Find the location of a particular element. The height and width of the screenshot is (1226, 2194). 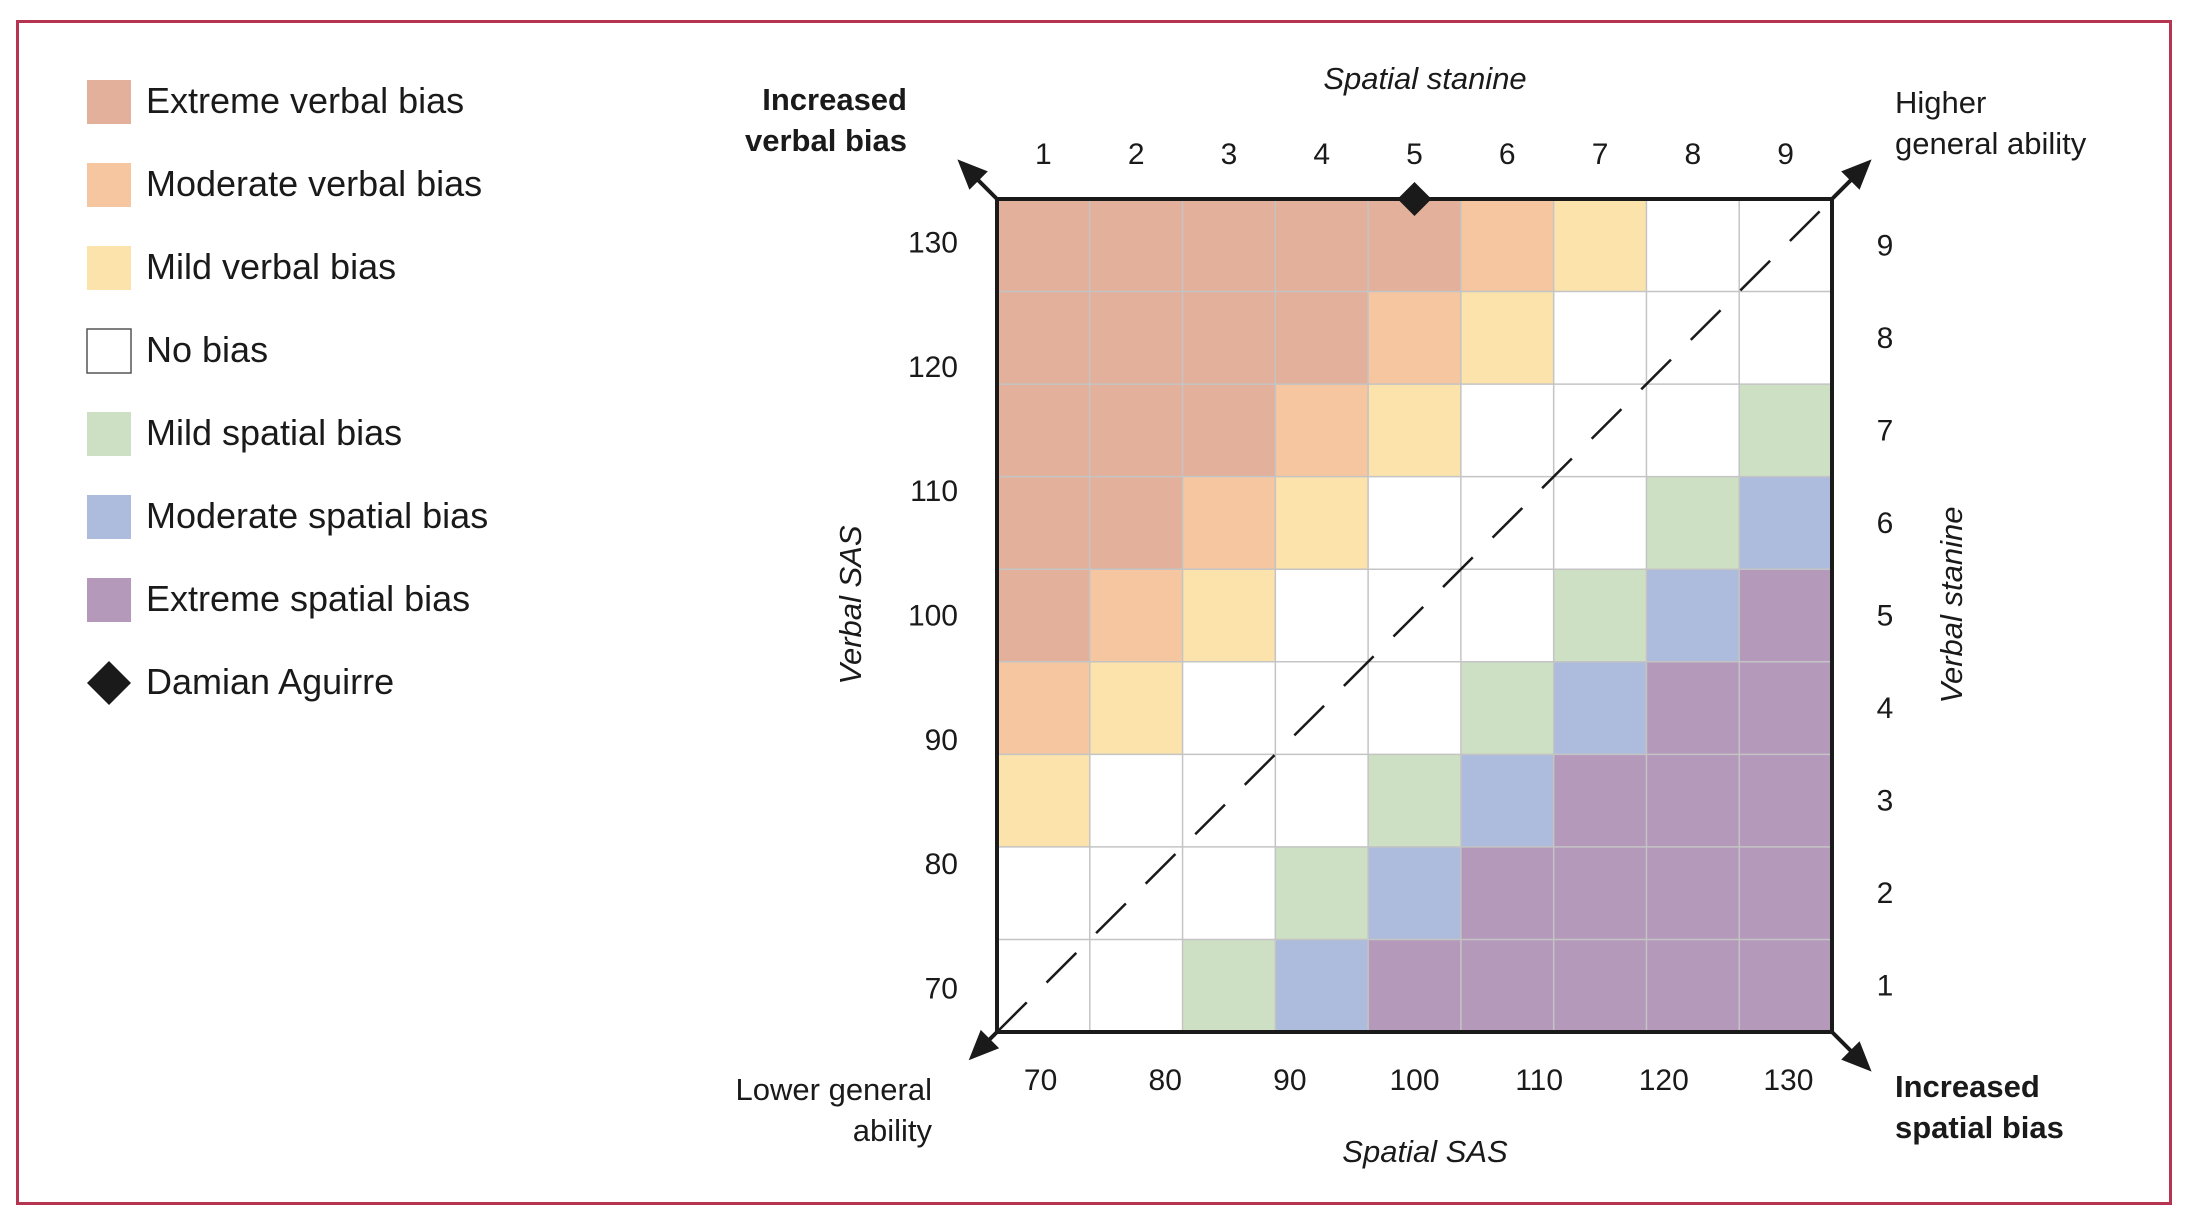

corner-label-top-right-line: Higher is located at coordinates (1940, 102).